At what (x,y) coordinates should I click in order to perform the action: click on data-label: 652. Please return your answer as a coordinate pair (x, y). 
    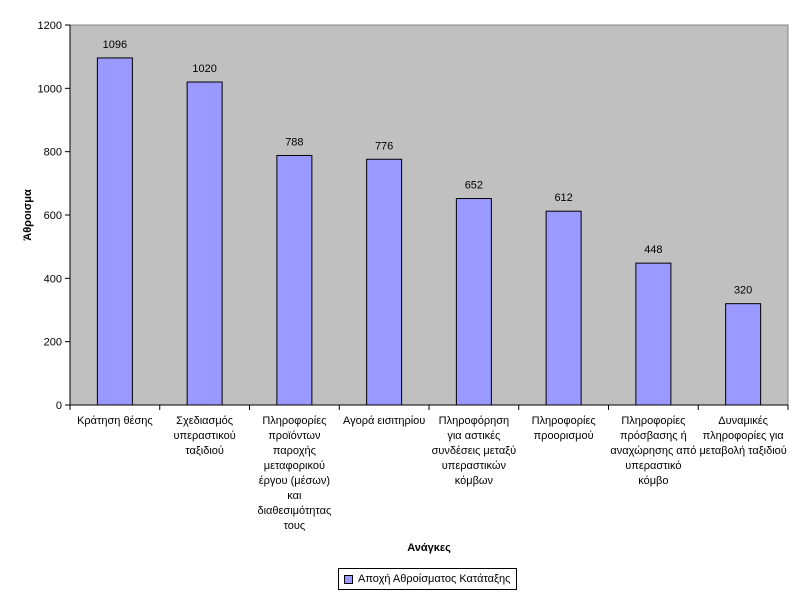
    Looking at the image, I should click on (474, 186).